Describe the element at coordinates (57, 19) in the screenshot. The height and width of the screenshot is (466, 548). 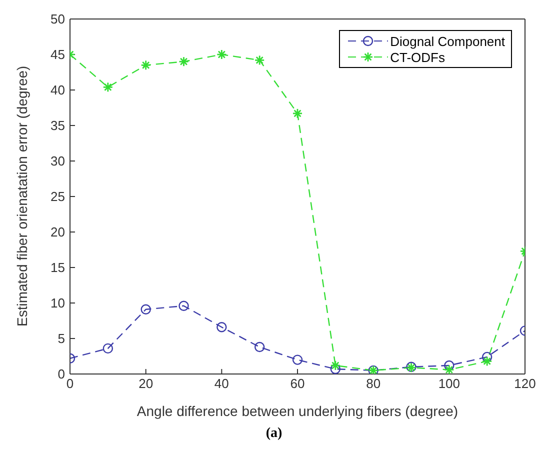
I see `y-tick-label: 50` at that location.